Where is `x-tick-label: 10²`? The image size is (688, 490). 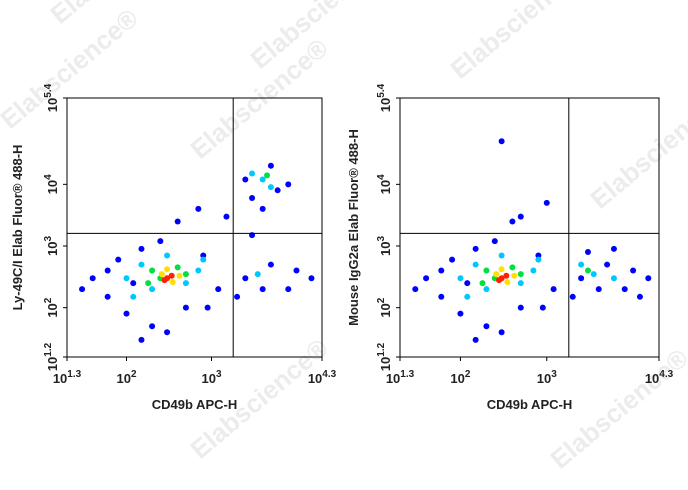
x-tick-label: 10² is located at coordinates (126, 377).